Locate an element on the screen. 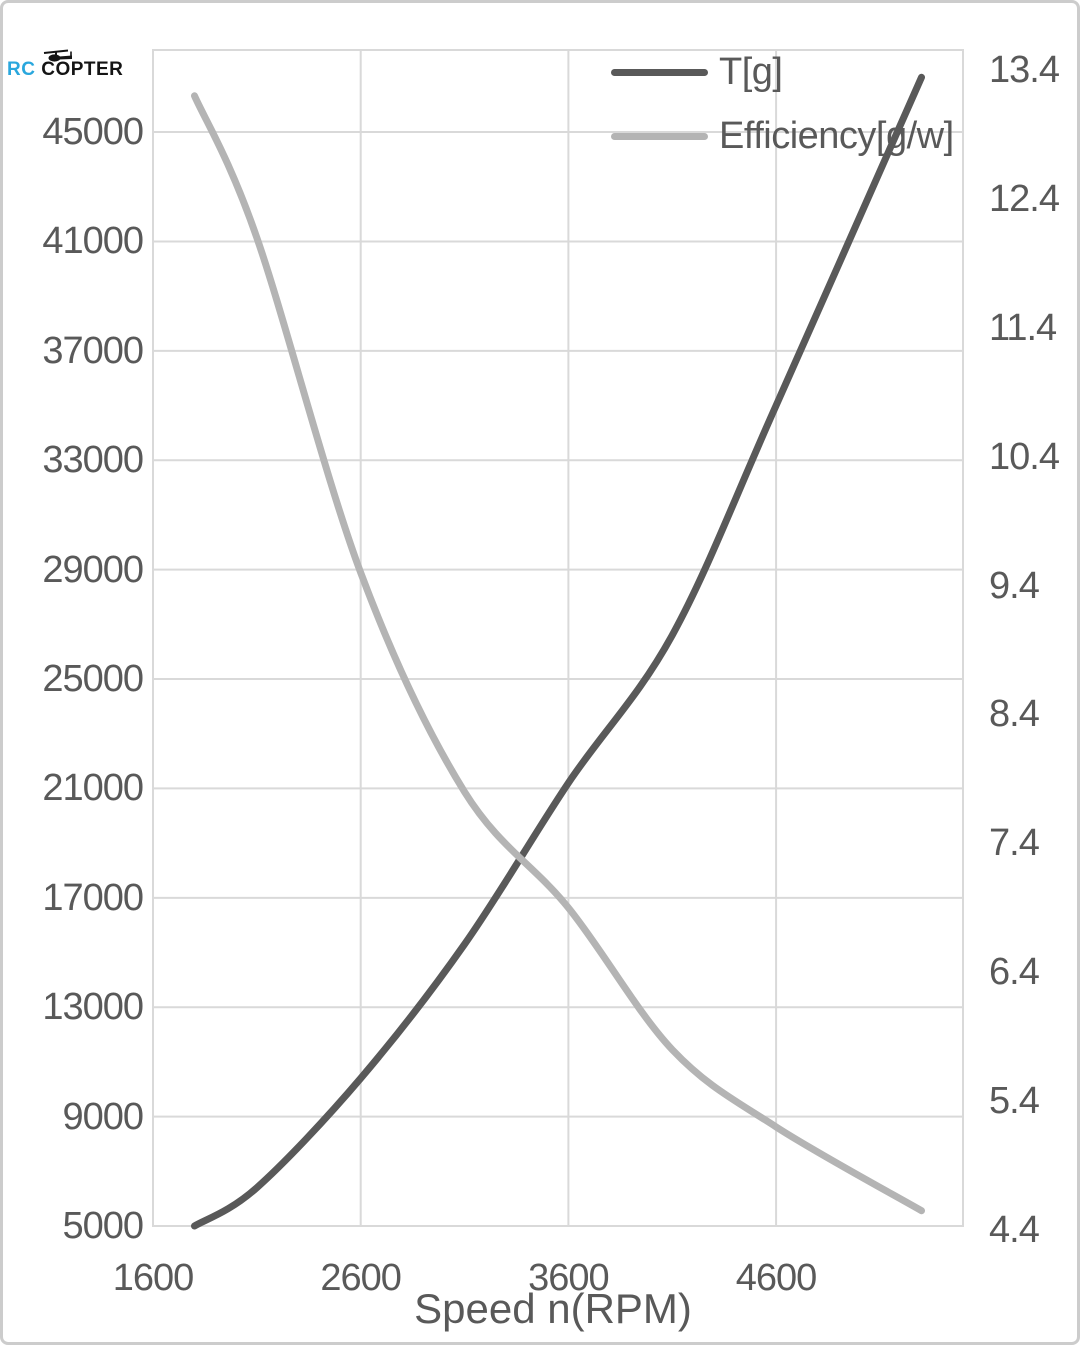 The height and width of the screenshot is (1345, 1080). y-left-tick-label: 13000 is located at coordinates (93, 1007).